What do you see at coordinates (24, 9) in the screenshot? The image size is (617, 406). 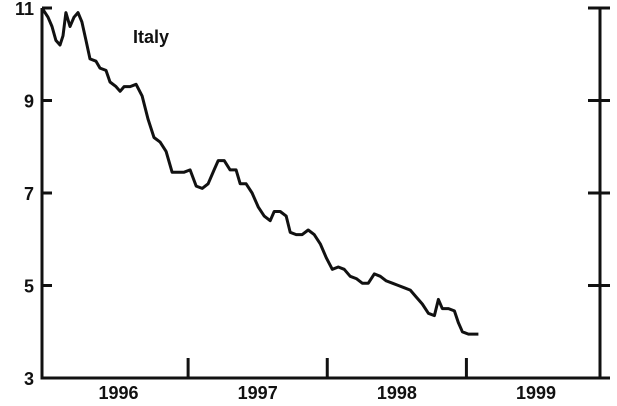 I see `y-tick-label: 11` at bounding box center [24, 9].